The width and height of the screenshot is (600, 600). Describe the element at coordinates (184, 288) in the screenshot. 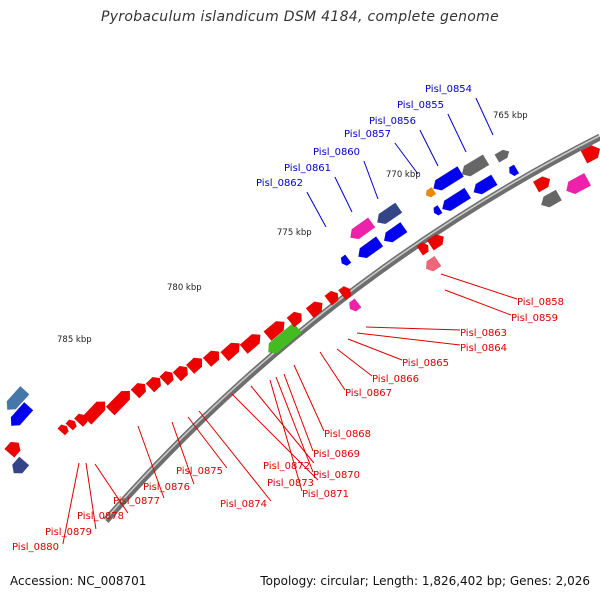

I see `scale-label: 780 kbp` at that location.